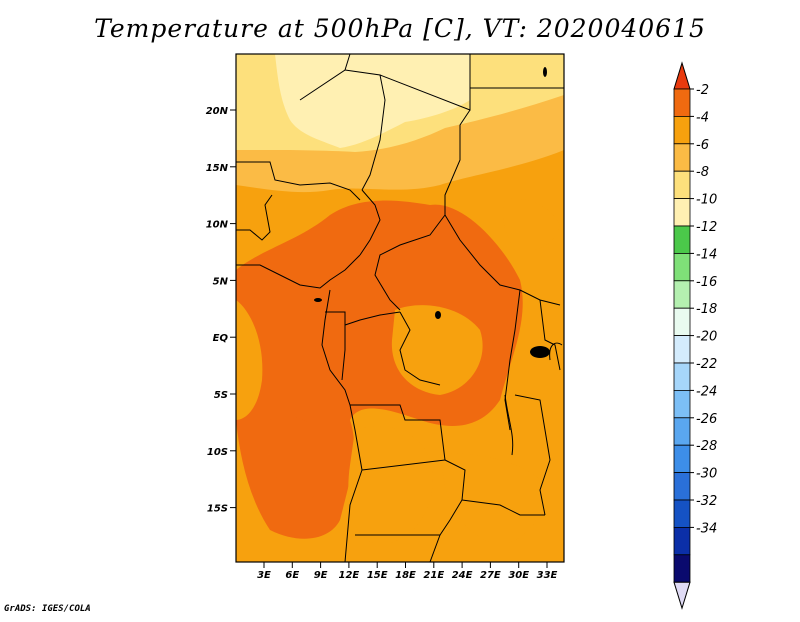  I want to click on colorbar-label: -16, so click(706, 282).